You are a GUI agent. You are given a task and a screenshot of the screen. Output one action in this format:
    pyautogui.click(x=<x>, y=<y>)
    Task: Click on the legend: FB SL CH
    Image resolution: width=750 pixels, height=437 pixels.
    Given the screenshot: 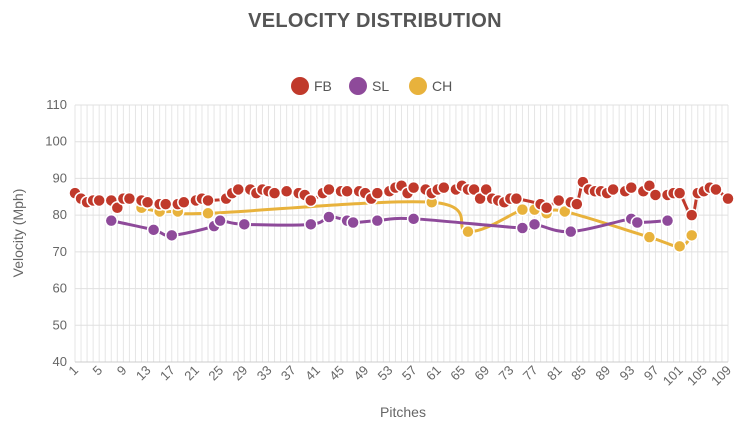 What is the action you would take?
    pyautogui.click(x=371, y=86)
    